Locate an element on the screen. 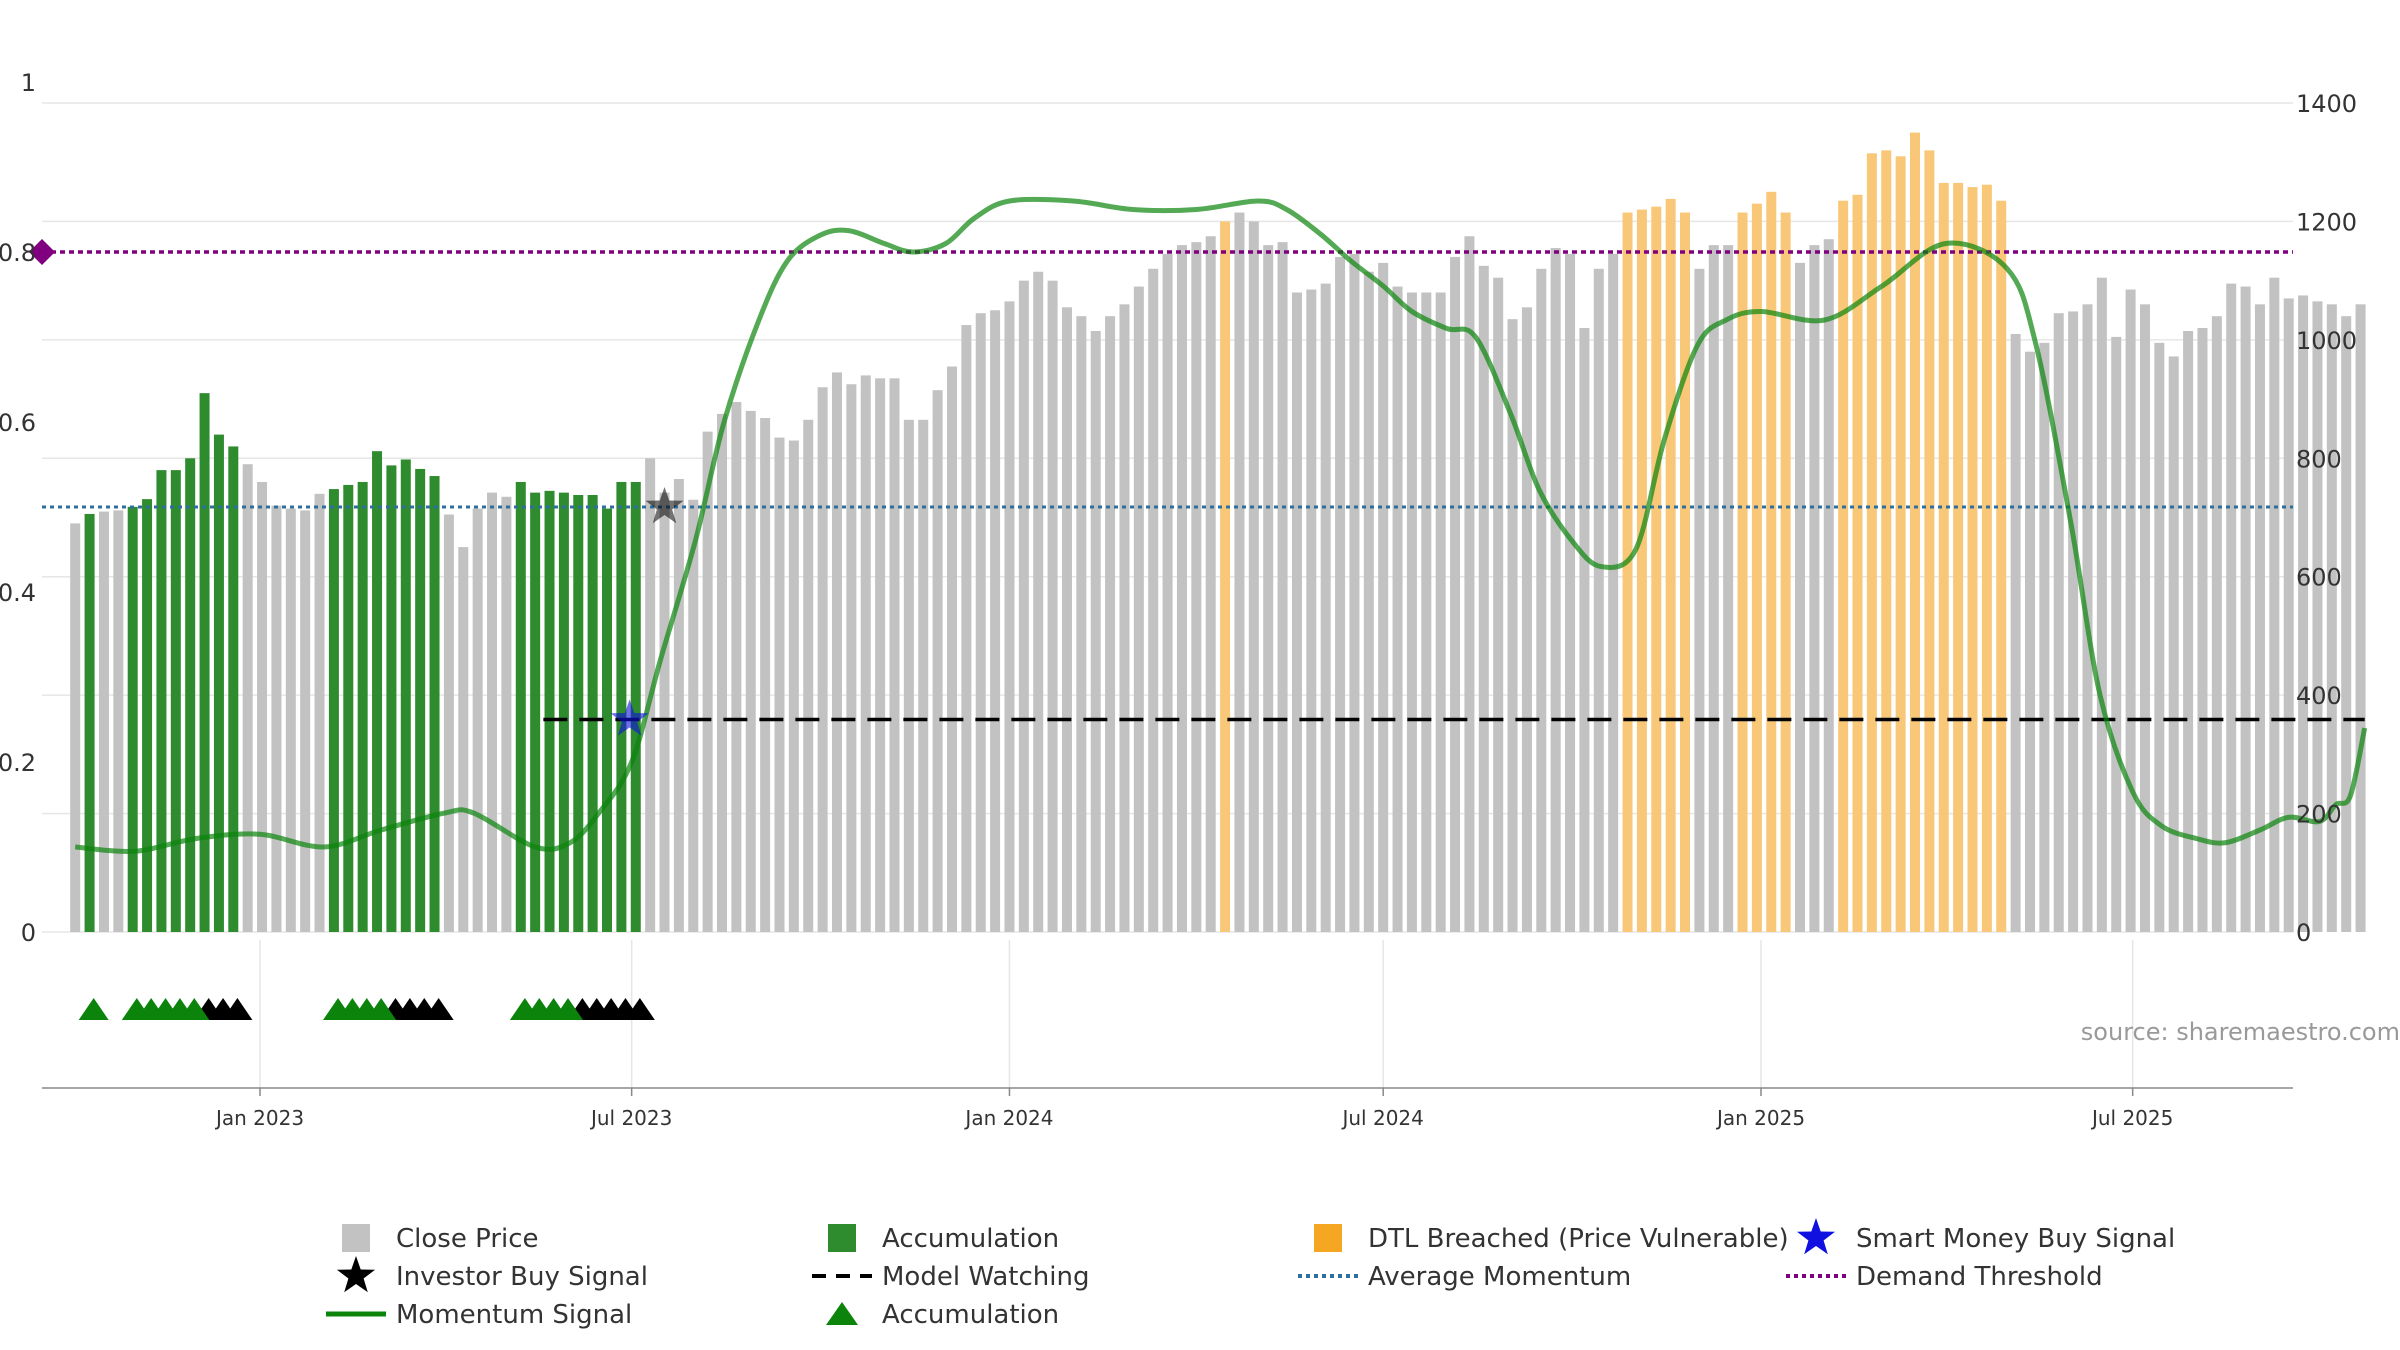  legend-label: Investor Buy Signal is located at coordinates (522, 1277).